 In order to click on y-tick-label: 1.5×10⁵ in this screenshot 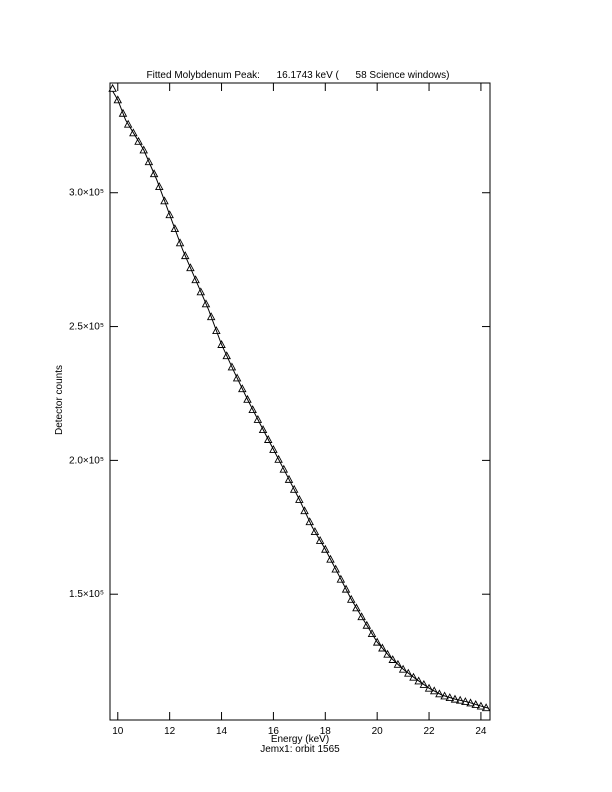, I will do `click(86, 594)`.